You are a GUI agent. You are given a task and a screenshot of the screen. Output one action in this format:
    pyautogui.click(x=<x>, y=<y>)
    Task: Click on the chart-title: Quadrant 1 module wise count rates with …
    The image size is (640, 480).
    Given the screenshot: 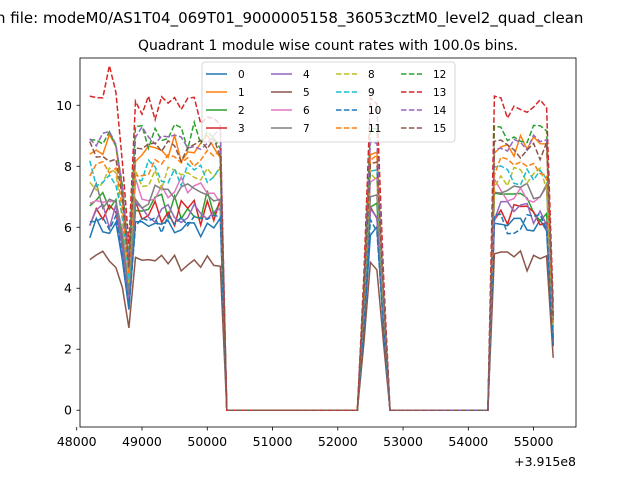 What is the action you would take?
    pyautogui.click(x=328, y=46)
    